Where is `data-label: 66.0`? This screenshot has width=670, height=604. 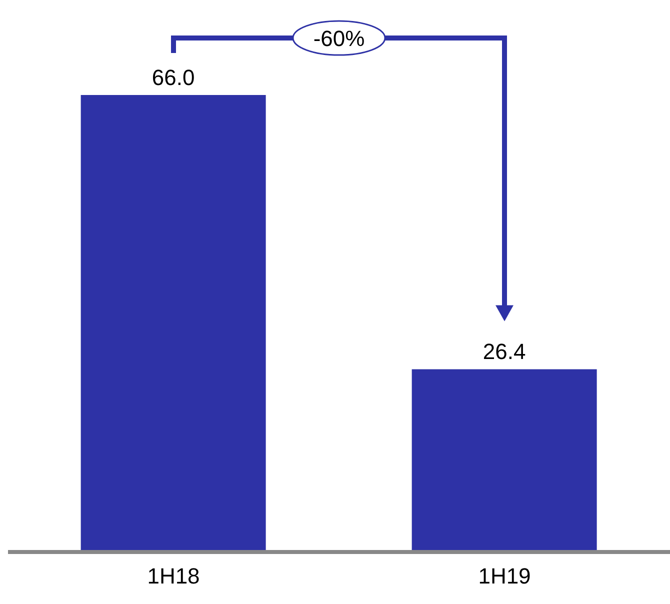
data-label: 66.0 is located at coordinates (173, 77).